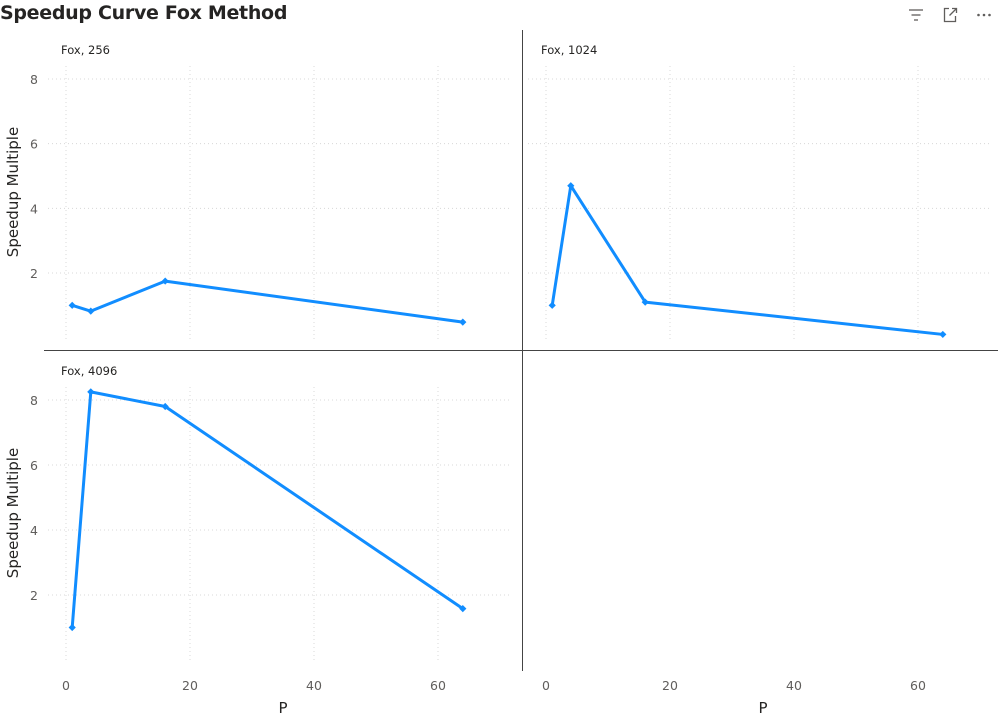 This screenshot has width=998, height=717. I want to click on visual-header-icons, so click(950, 15).